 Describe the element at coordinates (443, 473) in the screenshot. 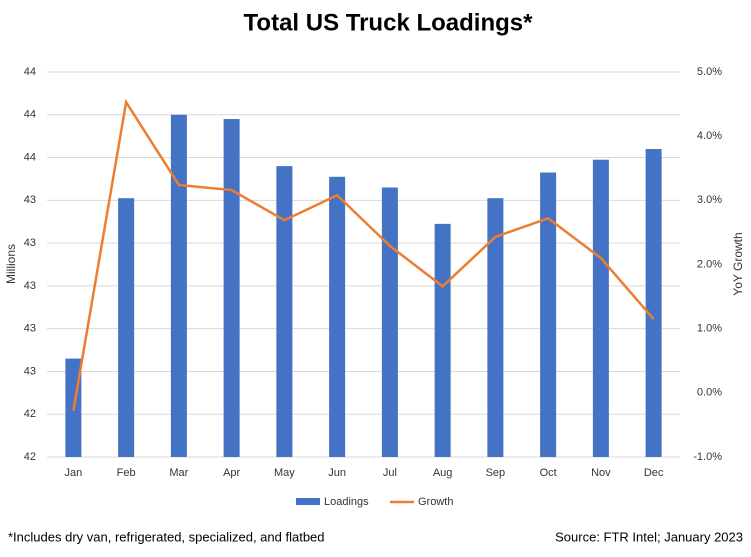

I see `x-tick-label: Aug` at that location.